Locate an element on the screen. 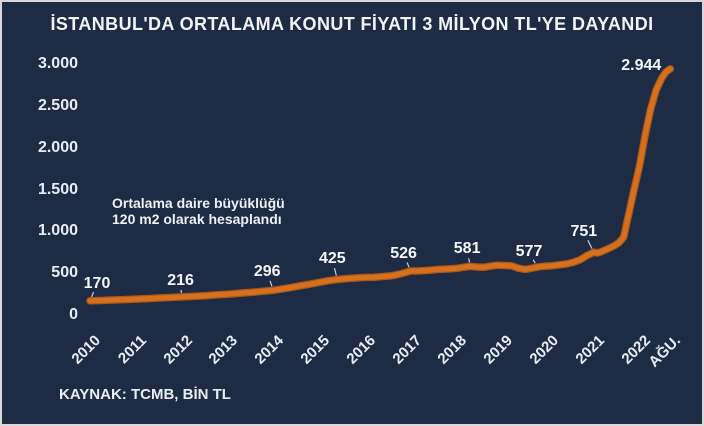  y-tick-label: 0 is located at coordinates (73, 314).